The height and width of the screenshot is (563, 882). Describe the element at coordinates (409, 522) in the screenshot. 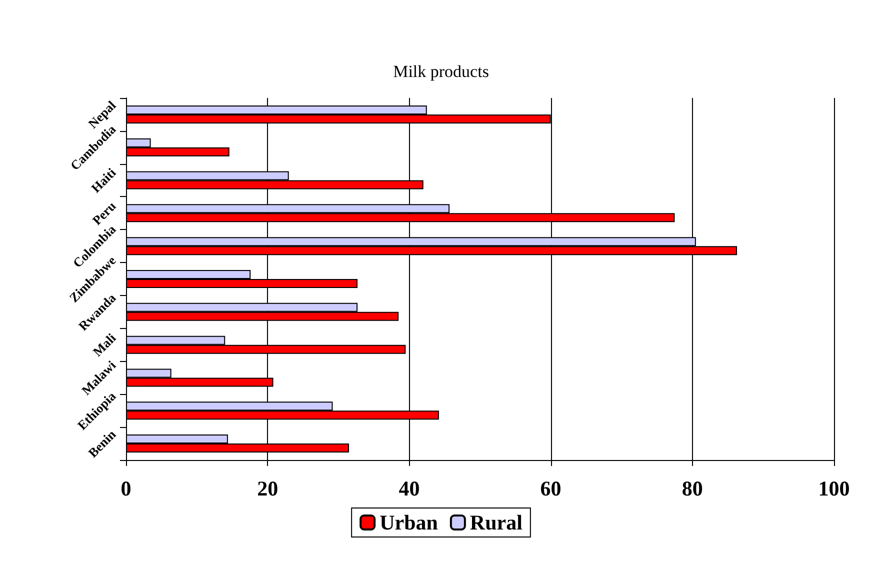

I see `legend-label: Urban` at that location.